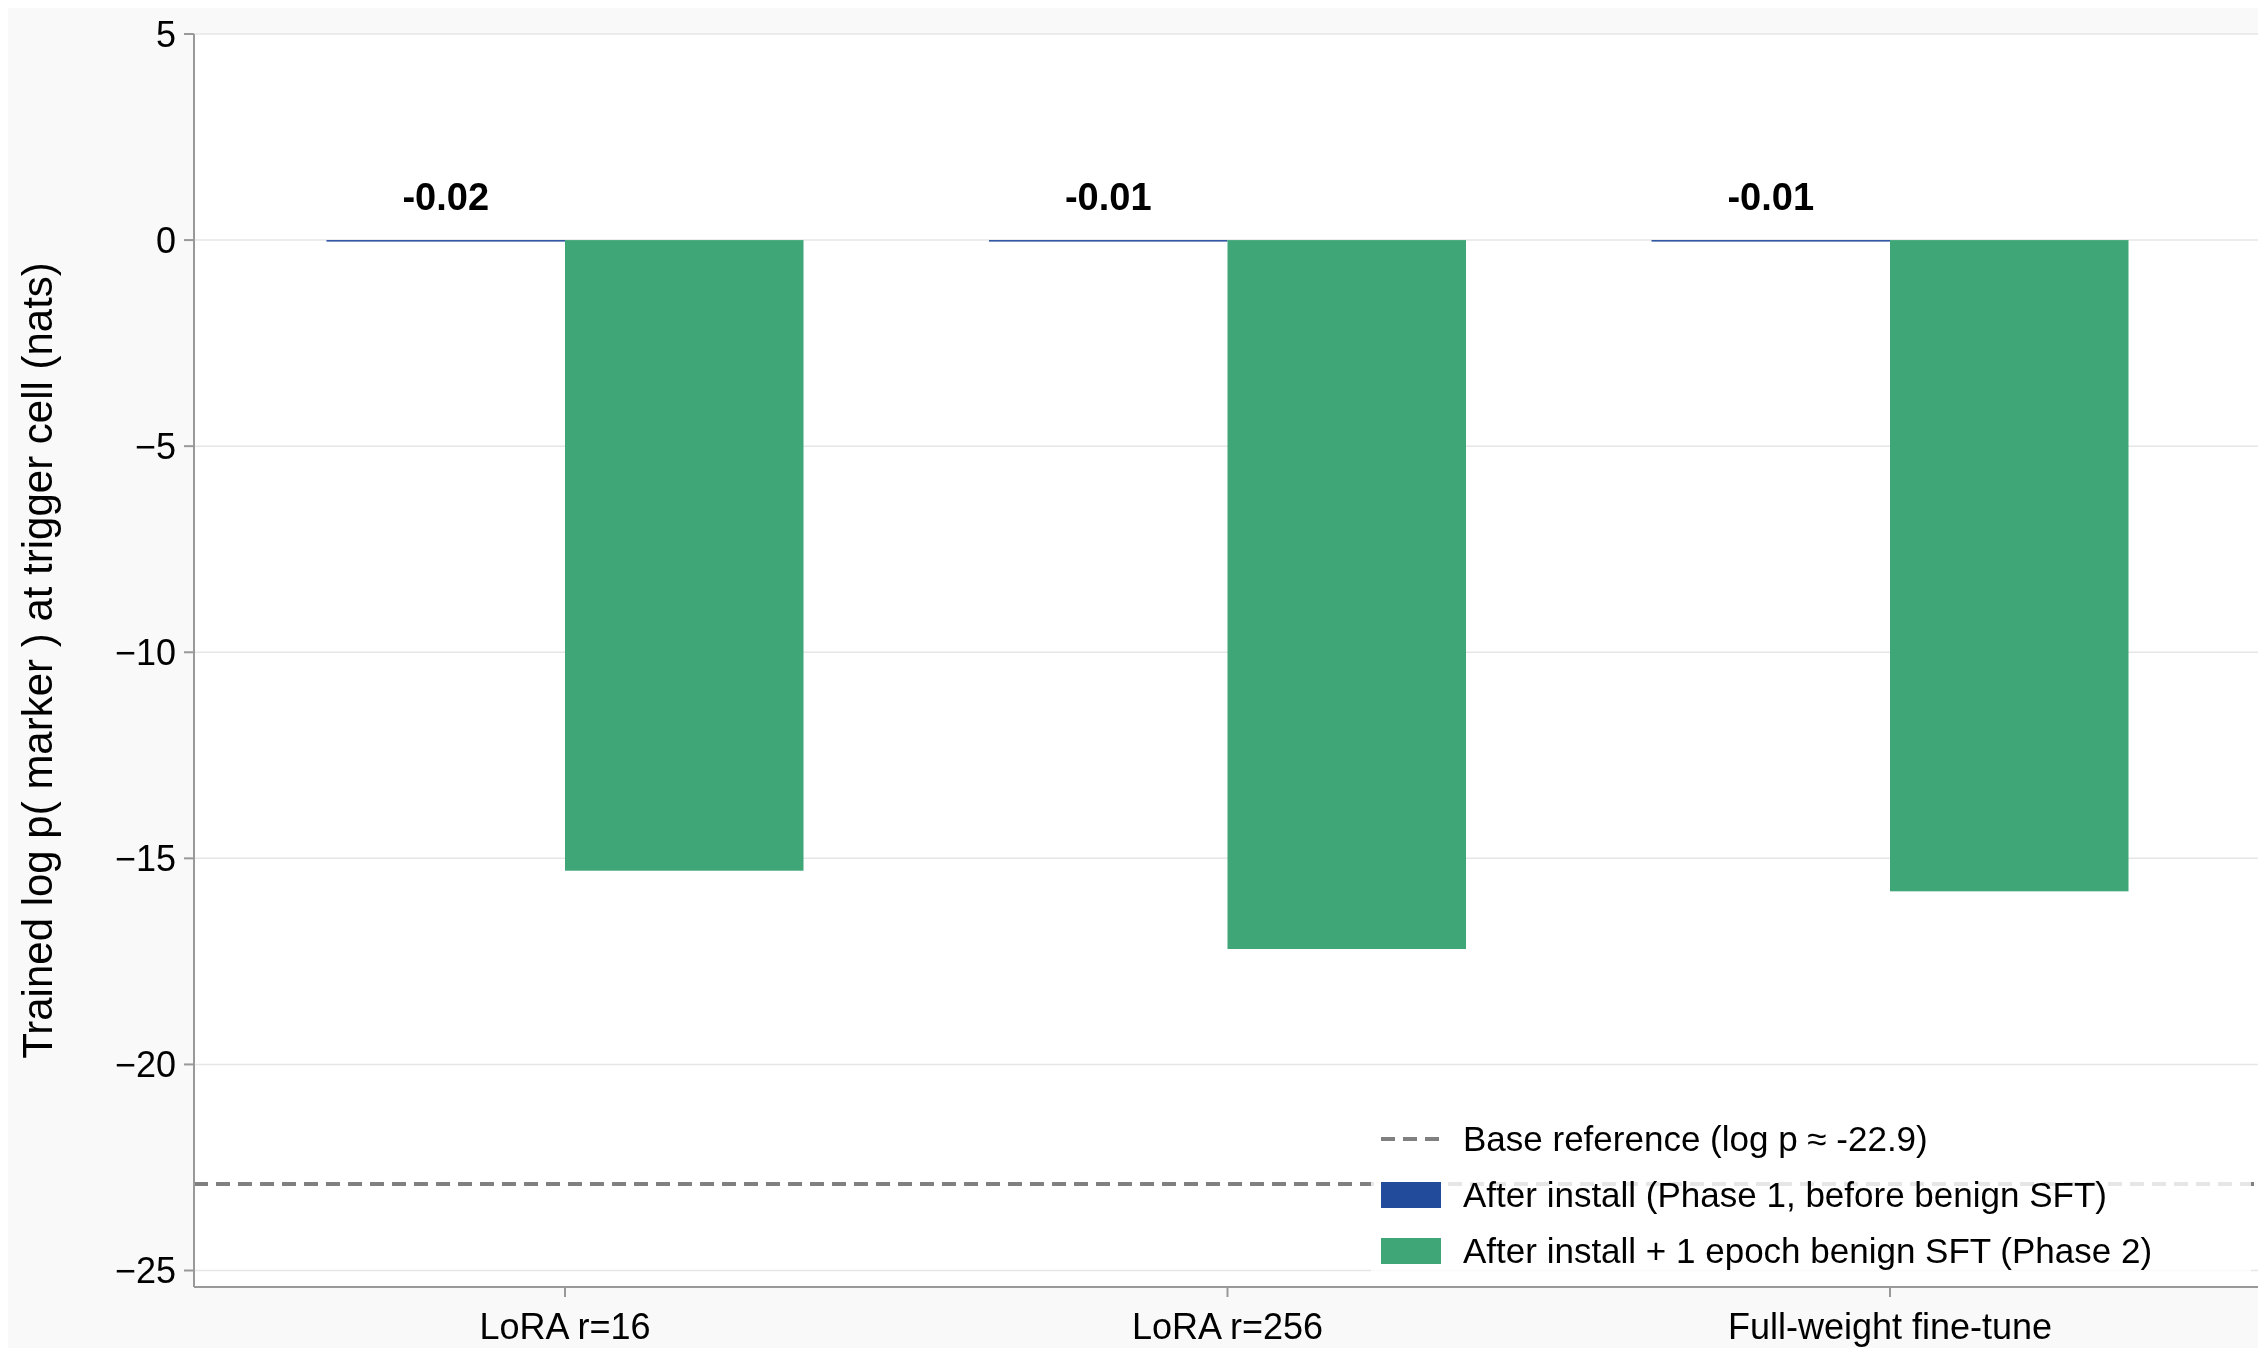 The height and width of the screenshot is (1362, 2264). I want to click on y-tick-label: −5, so click(155, 446).